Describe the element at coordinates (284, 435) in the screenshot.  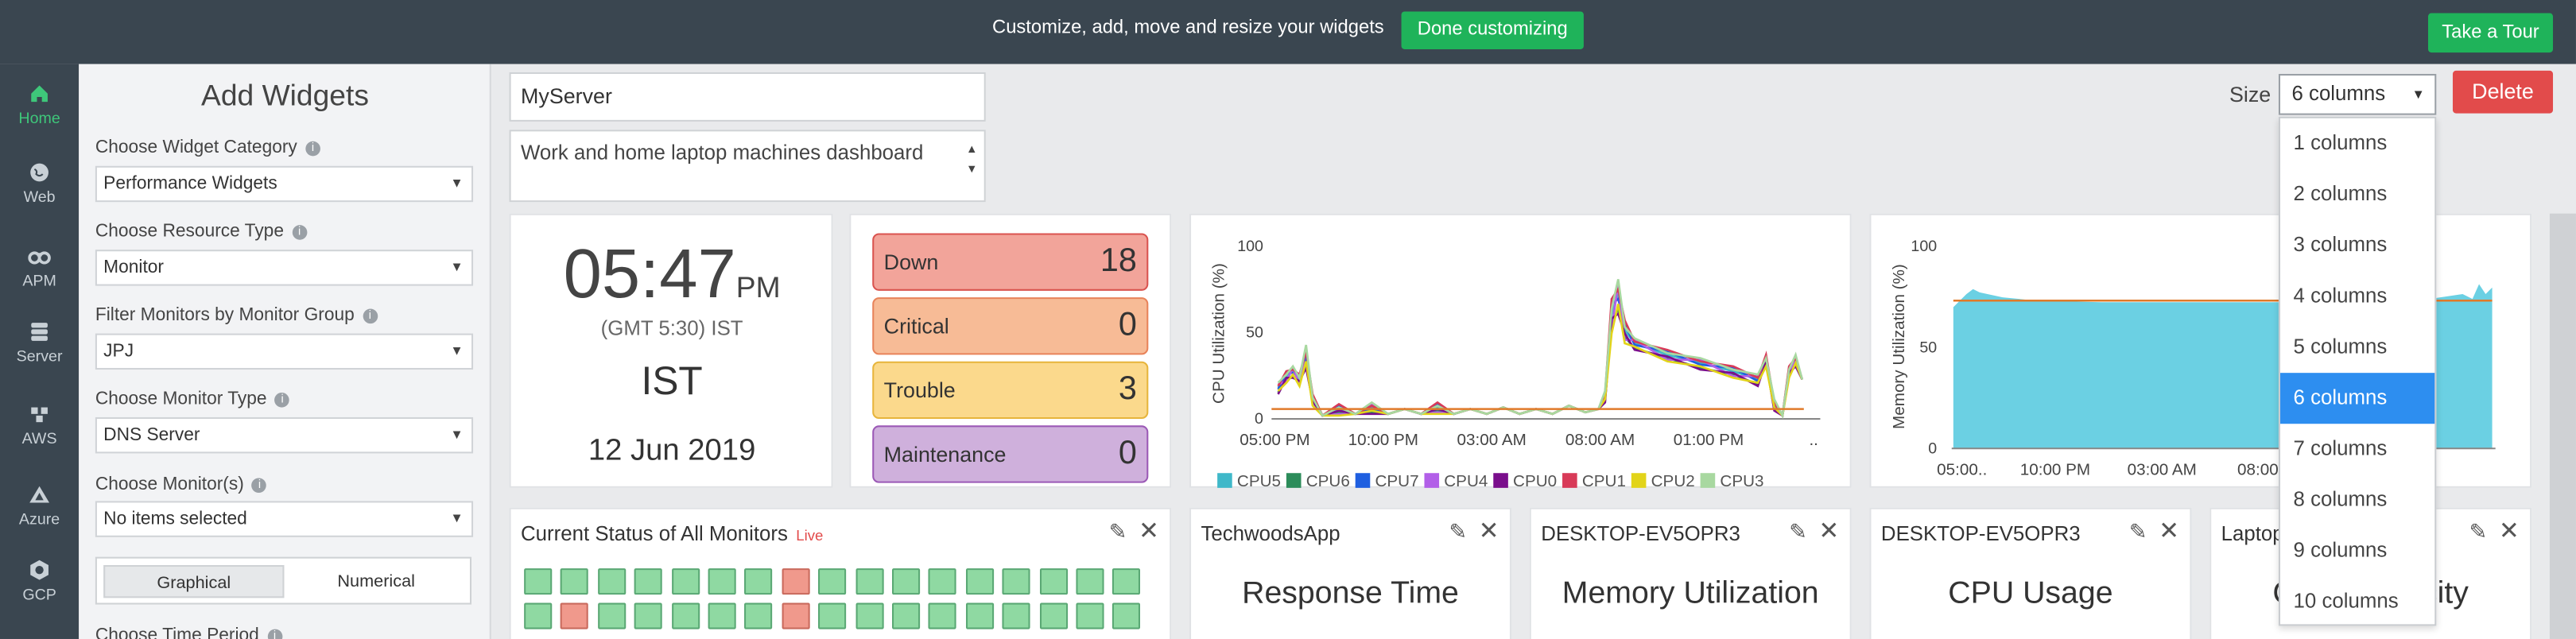
I see `monitor-type-select: DNS Server ▼` at that location.